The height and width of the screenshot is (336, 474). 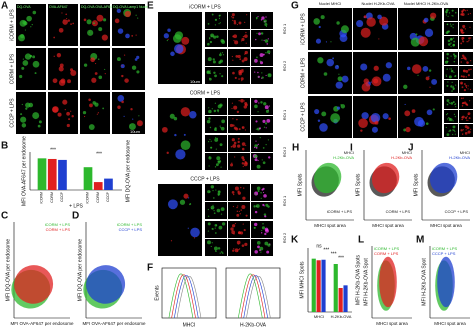 What do you see at coordinates (195, 81) in the screenshot?
I see `scale-bar-label: 10um` at bounding box center [195, 81].